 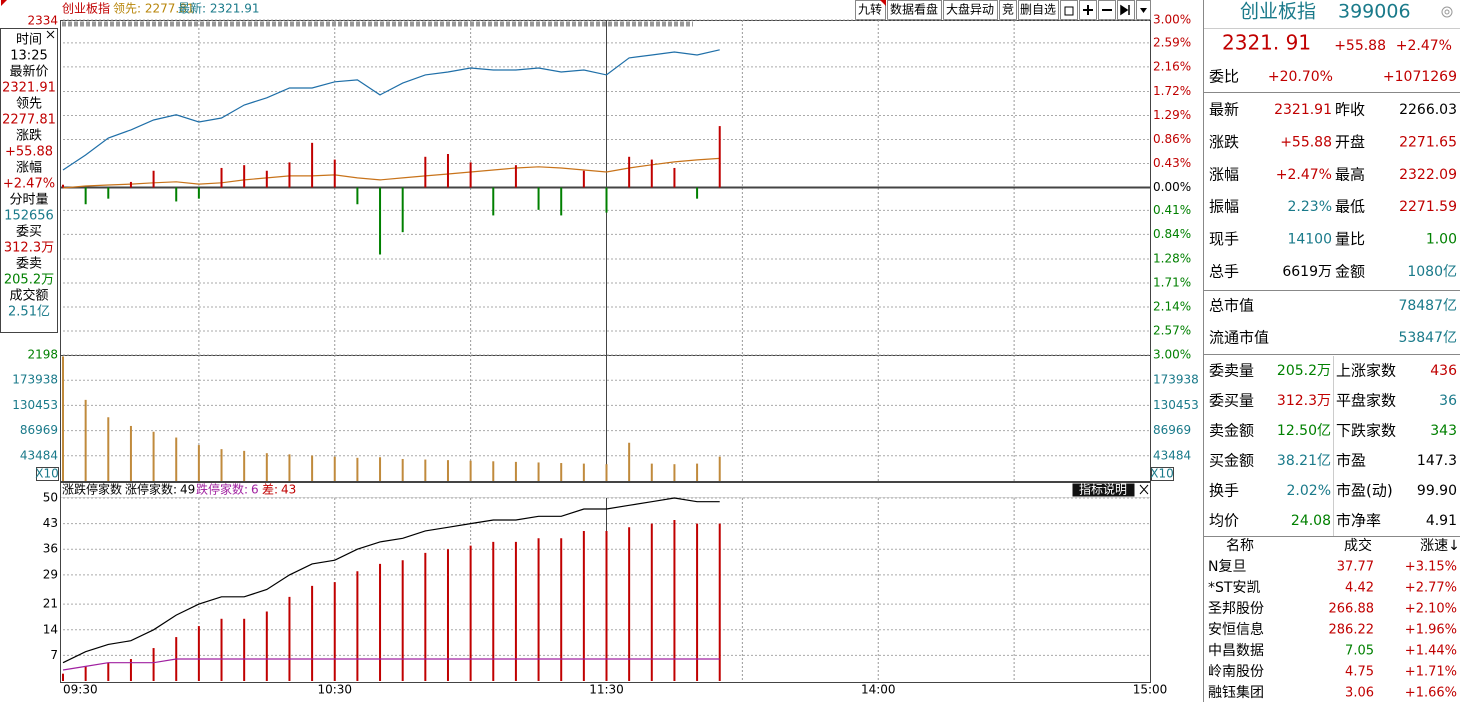 What do you see at coordinates (1172, 355) in the screenshot?
I see `y2-tick-label: 3.00%` at bounding box center [1172, 355].